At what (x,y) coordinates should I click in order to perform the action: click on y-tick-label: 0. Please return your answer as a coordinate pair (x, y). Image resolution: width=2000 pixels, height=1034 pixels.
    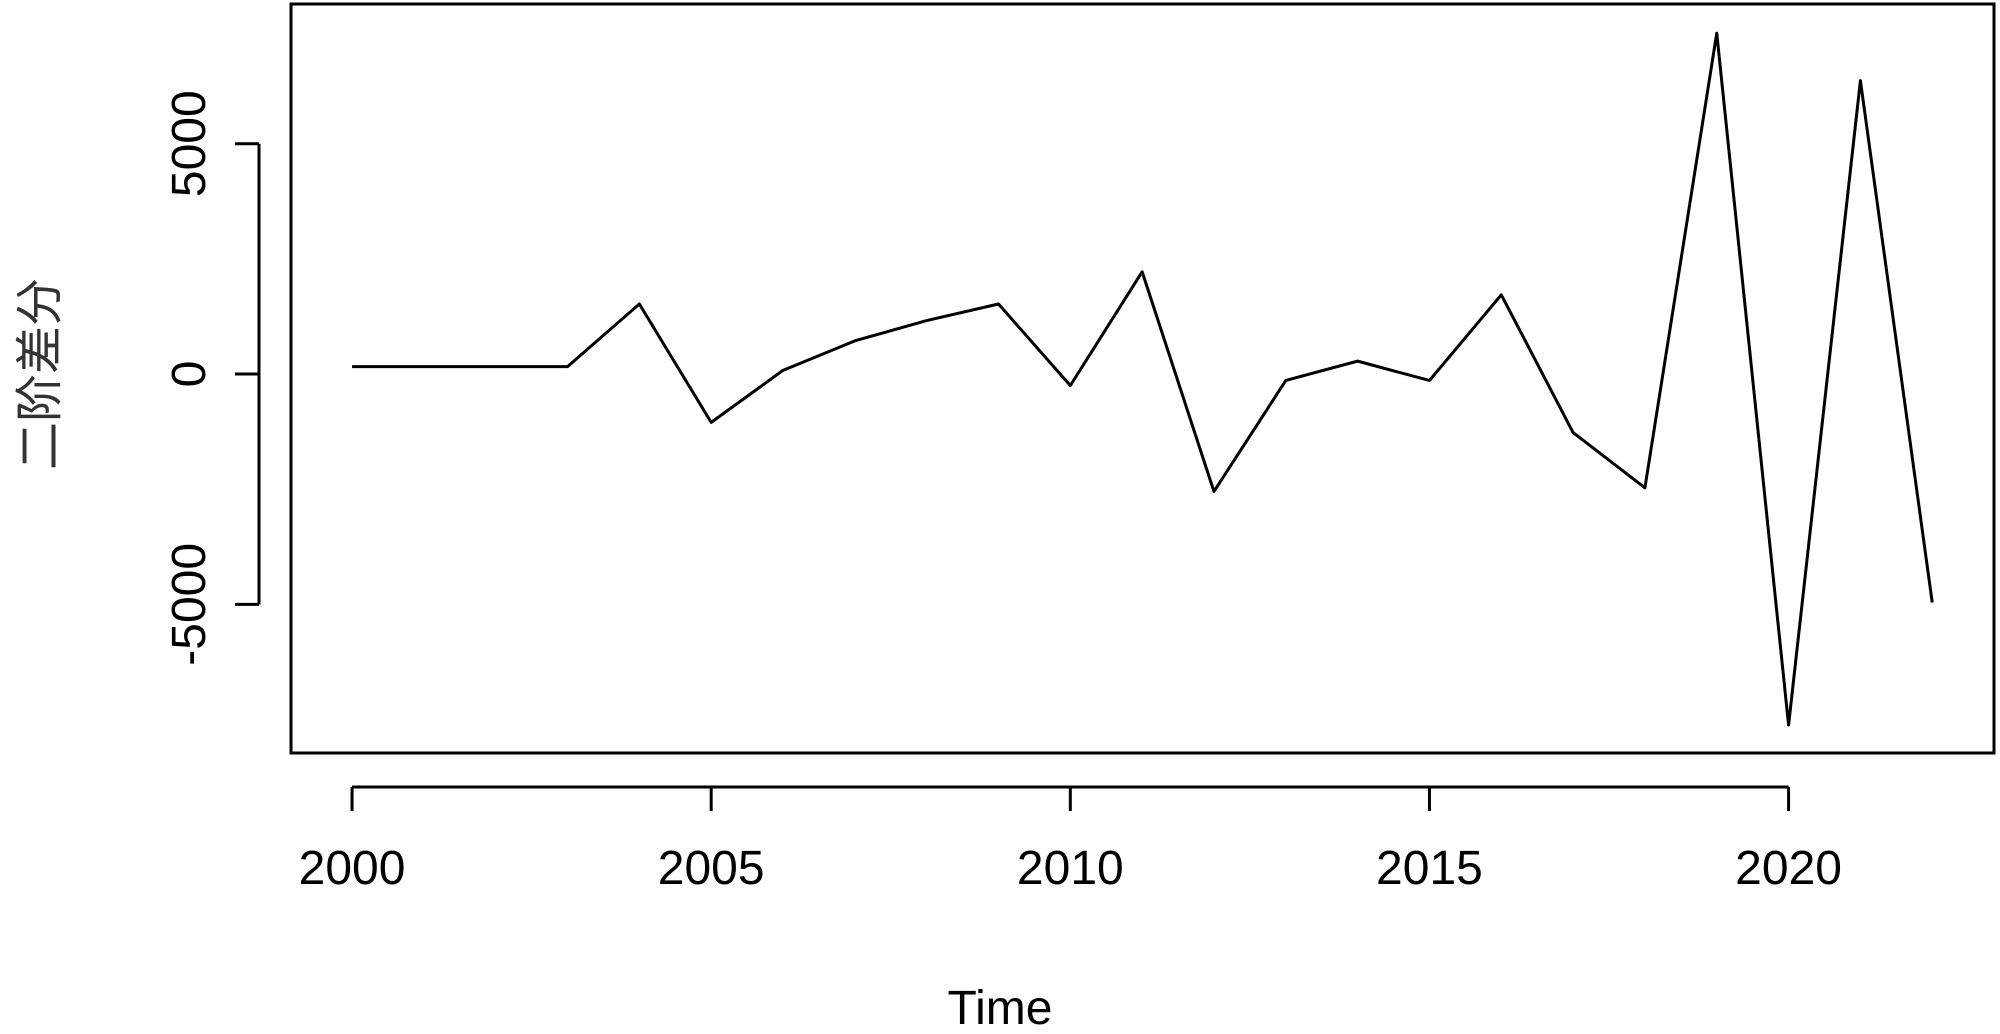
    Looking at the image, I should click on (189, 374).